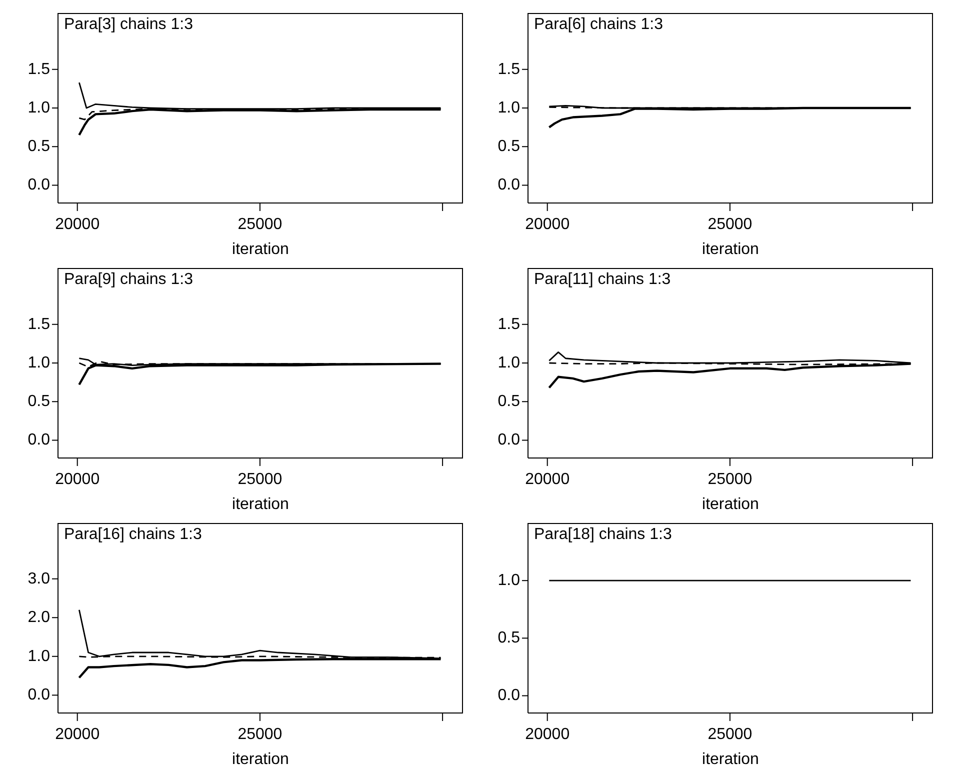  I want to click on chart-title: Para[16] chains 1:3, so click(133, 535).